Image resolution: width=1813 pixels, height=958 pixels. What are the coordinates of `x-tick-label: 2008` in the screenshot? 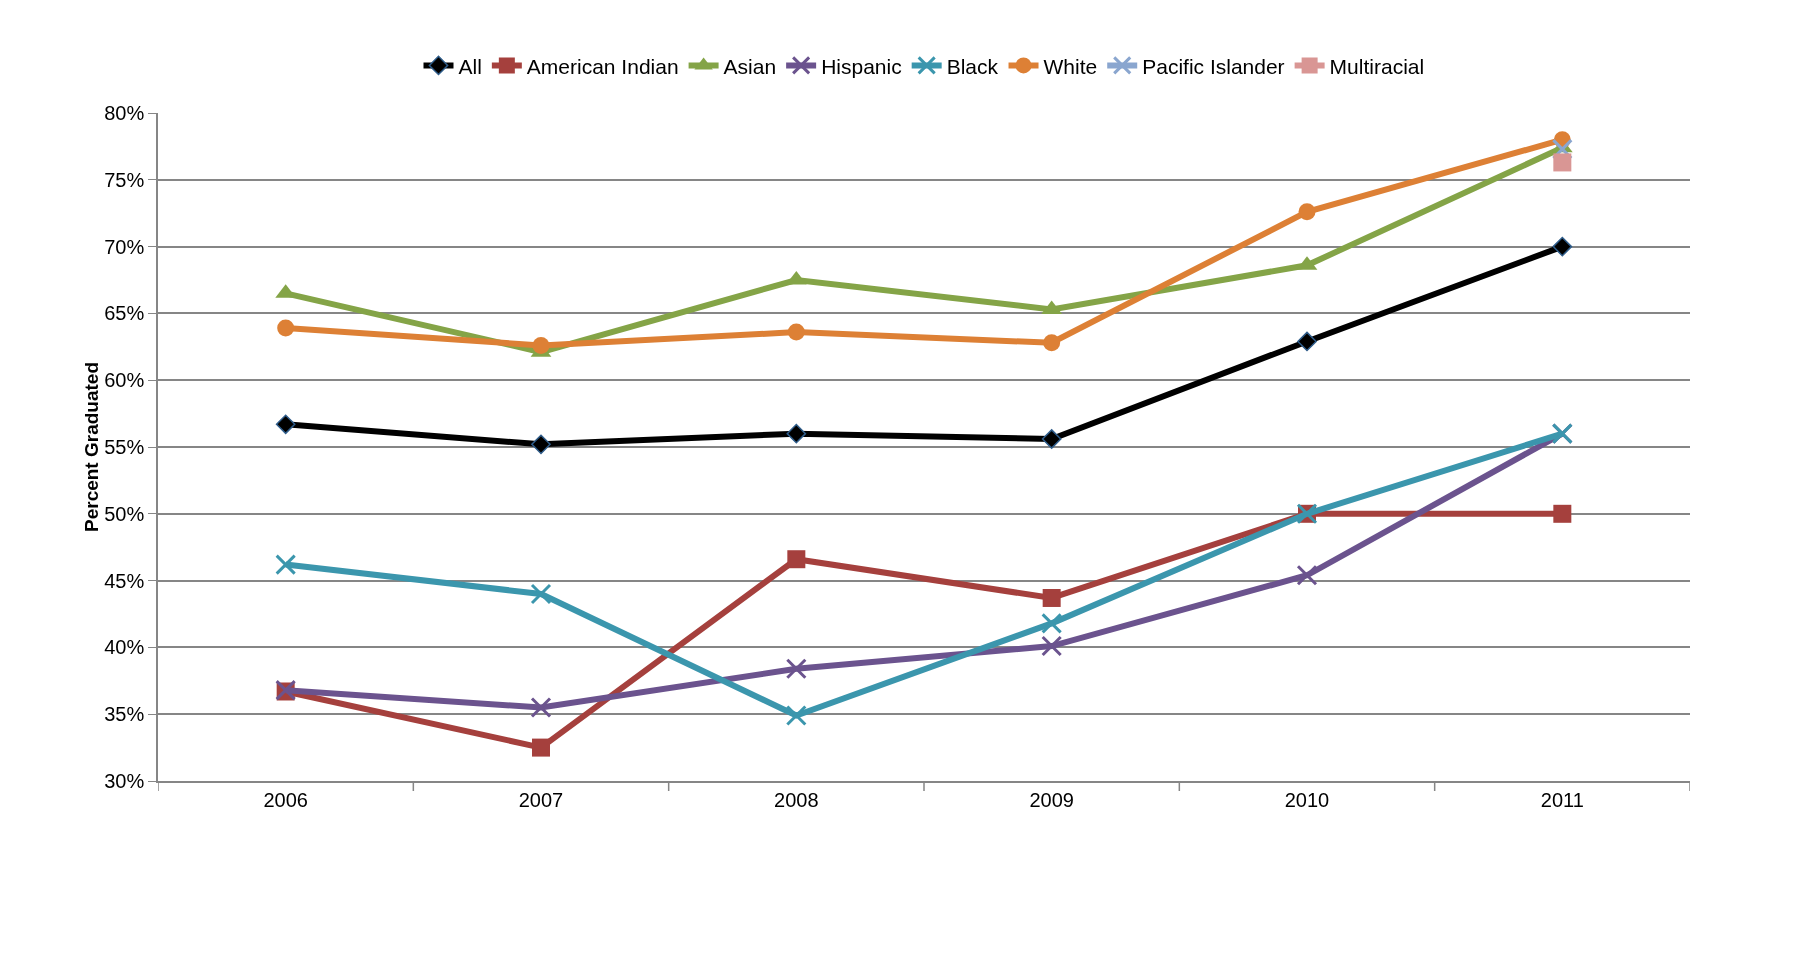 It's located at (796, 799).